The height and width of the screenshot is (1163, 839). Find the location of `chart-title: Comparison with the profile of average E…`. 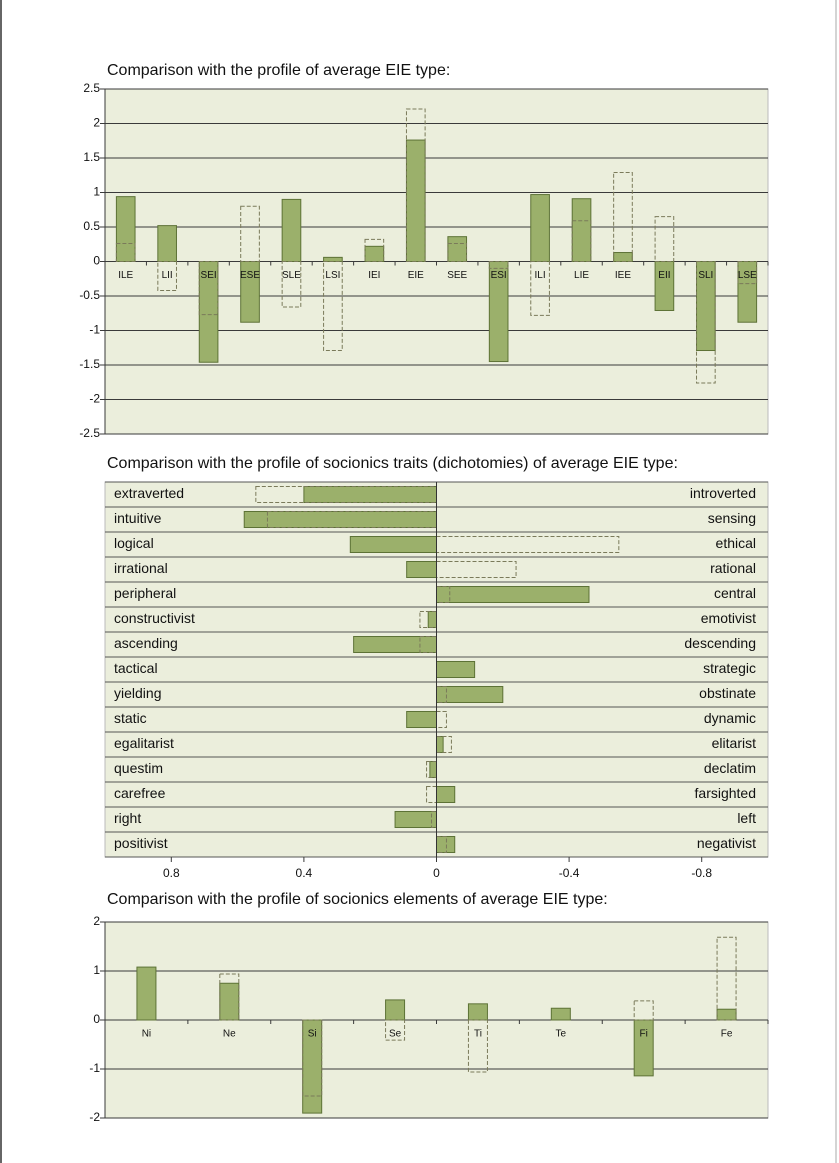

chart-title: Comparison with the profile of average E… is located at coordinates (278, 70).